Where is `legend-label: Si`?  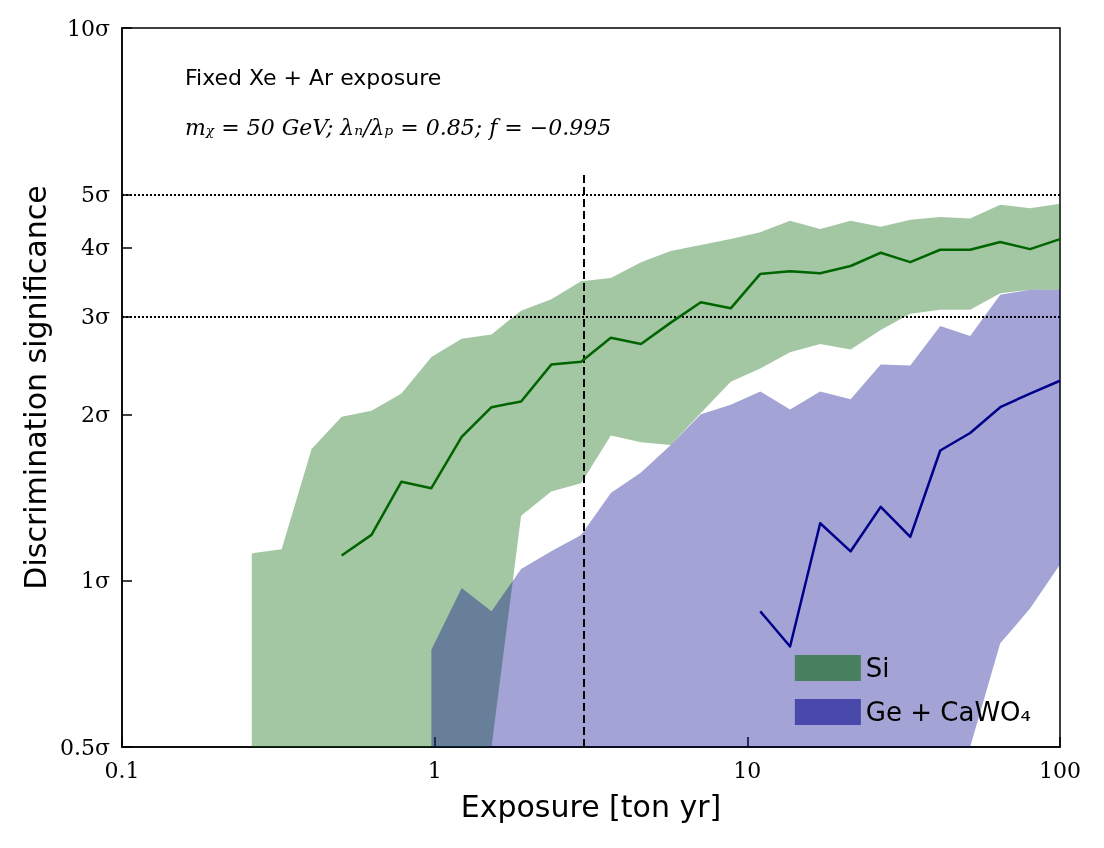
legend-label: Si is located at coordinates (877, 668).